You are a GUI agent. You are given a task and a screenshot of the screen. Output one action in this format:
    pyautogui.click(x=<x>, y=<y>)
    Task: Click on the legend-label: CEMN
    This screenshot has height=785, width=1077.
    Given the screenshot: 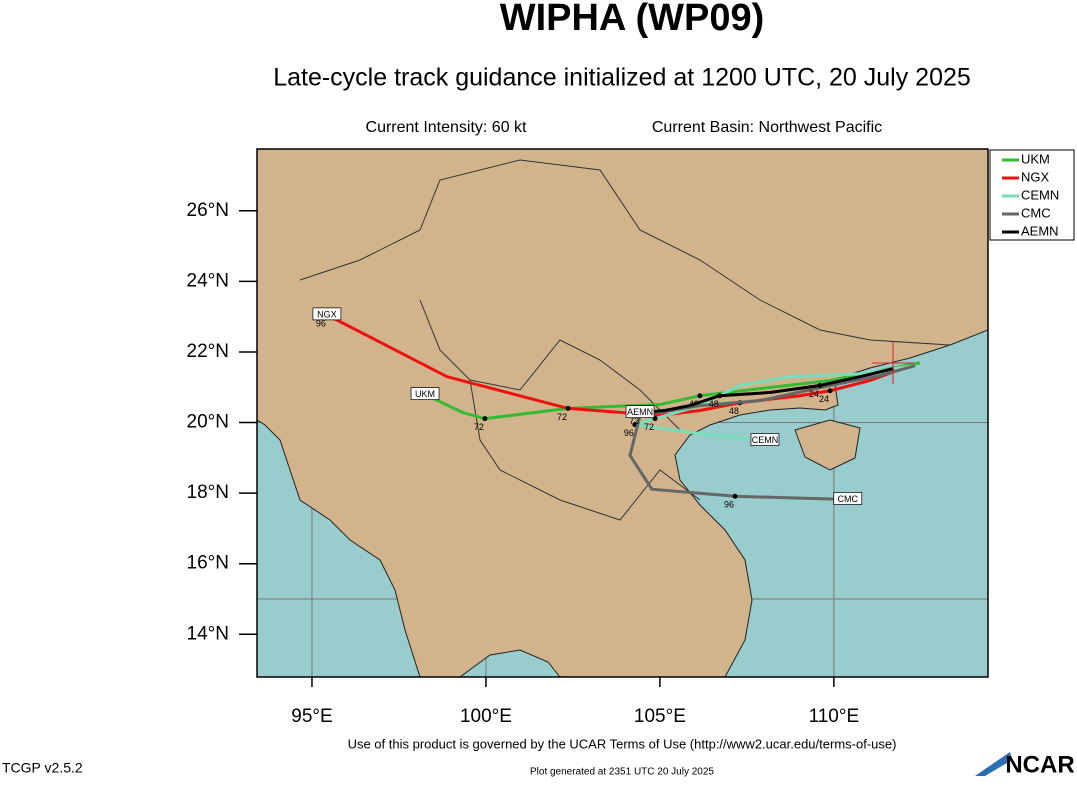 What is the action you would take?
    pyautogui.click(x=1040, y=194)
    